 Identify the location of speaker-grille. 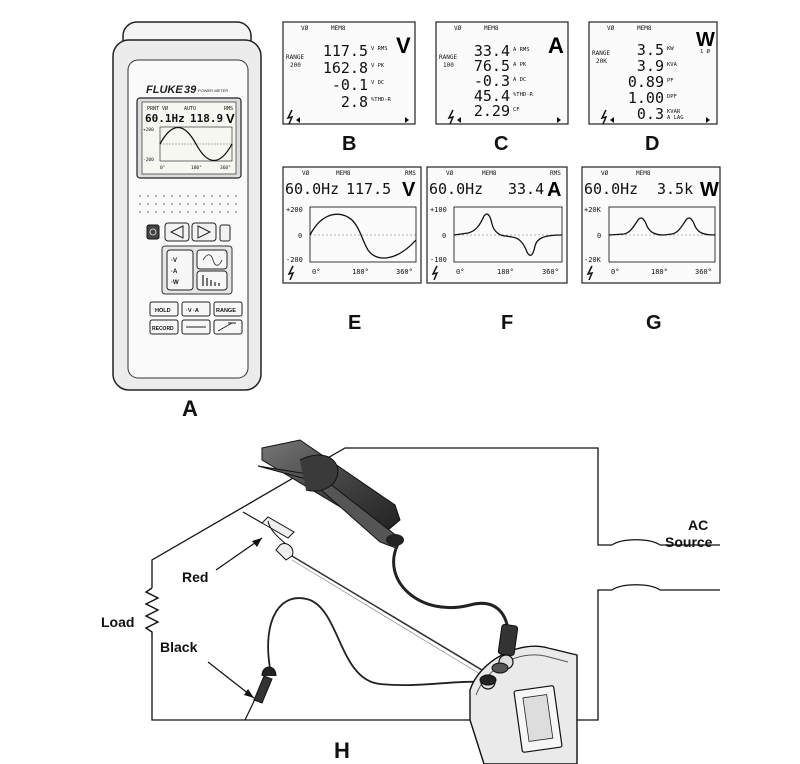
(189, 204).